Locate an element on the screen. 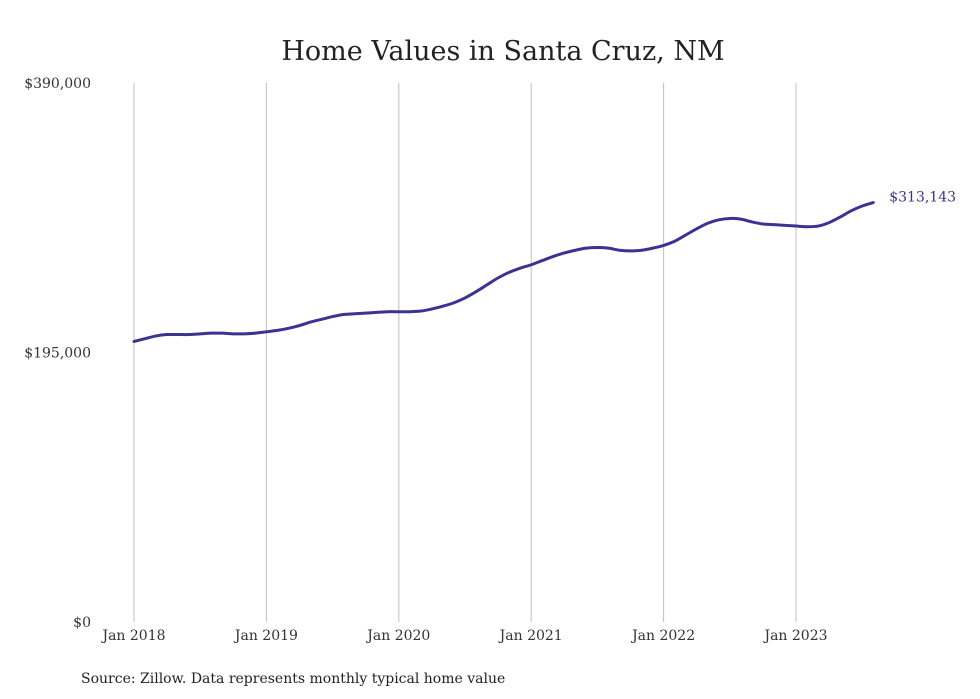  x-tick-label: Jan 2019 is located at coordinates (265, 636).